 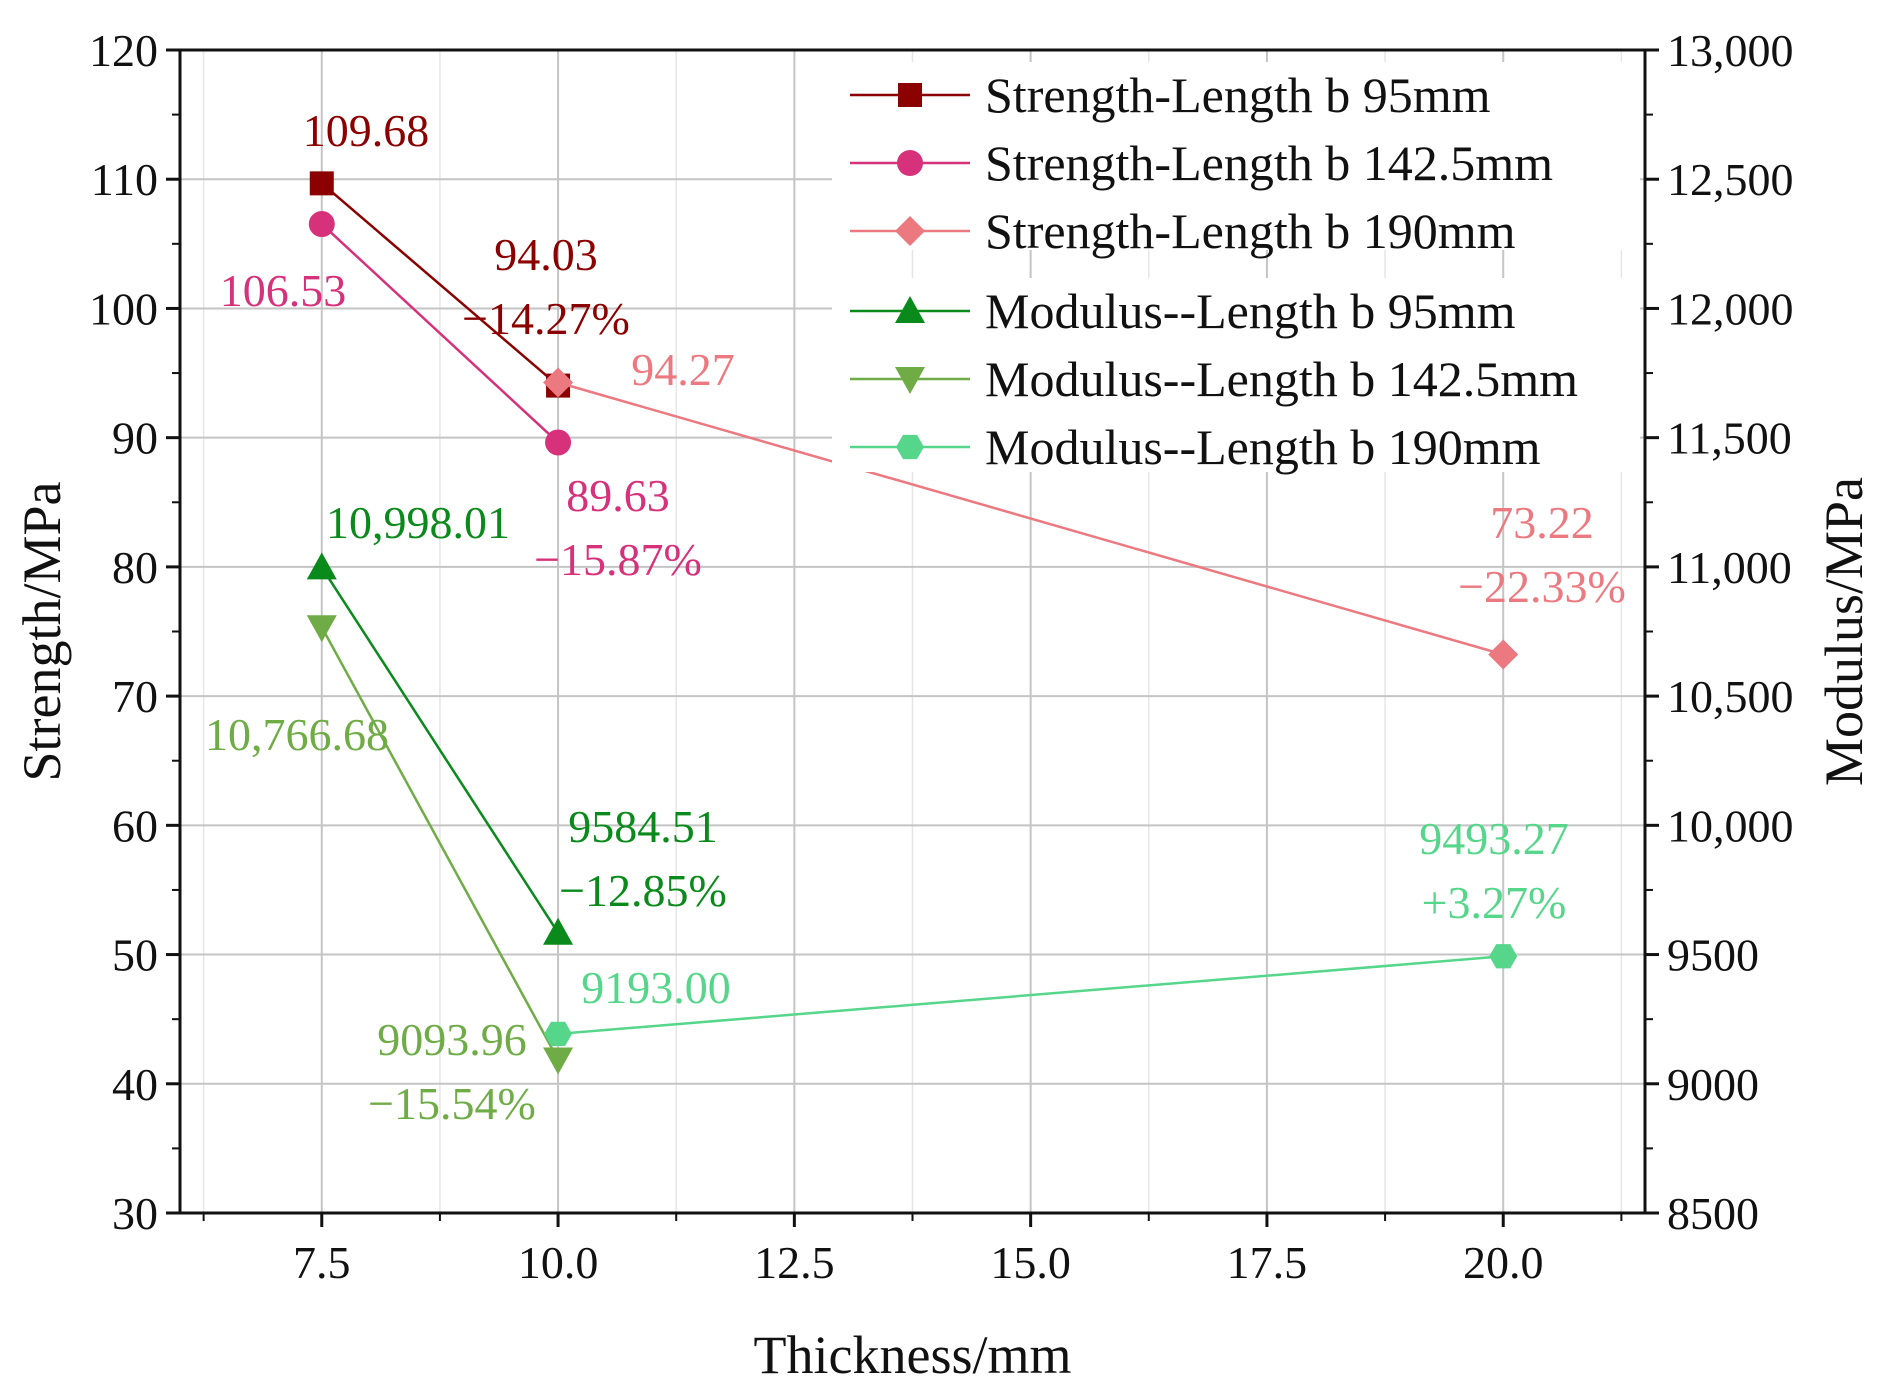 I want to click on legend-label: Strength-Length b 95mm, so click(x=1238, y=95).